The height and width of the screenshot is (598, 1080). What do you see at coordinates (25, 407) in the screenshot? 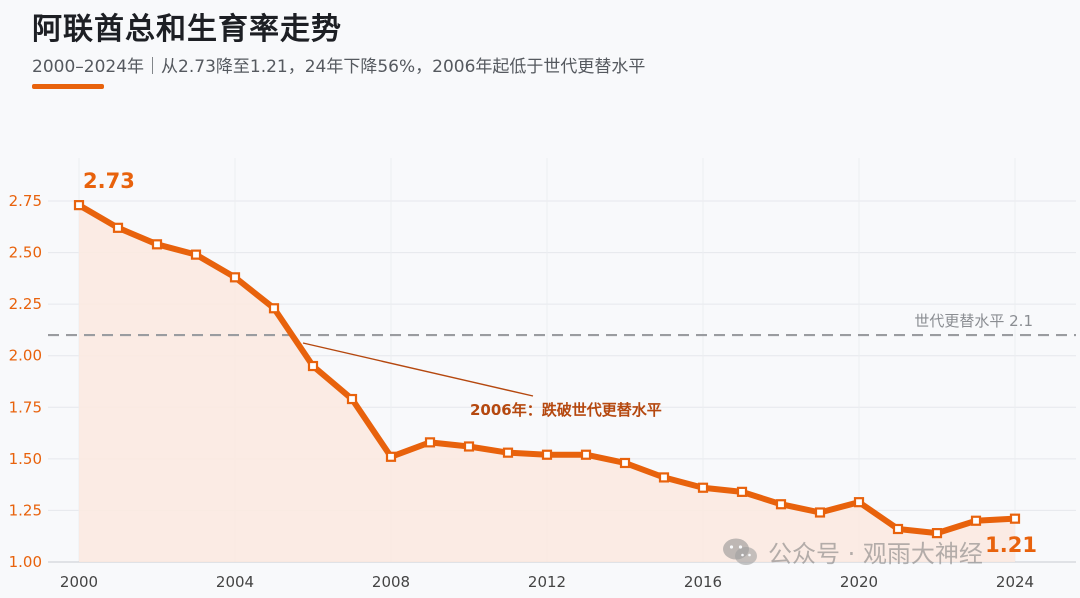
I see `y-tick-label: 1.75` at bounding box center [25, 407].